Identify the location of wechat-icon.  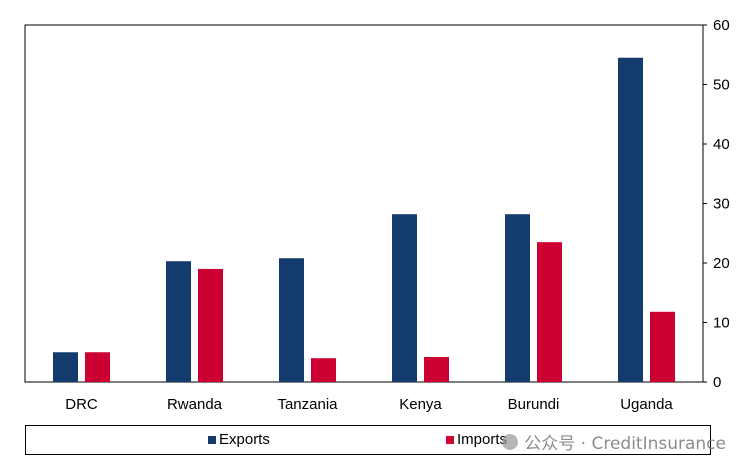
(510, 441).